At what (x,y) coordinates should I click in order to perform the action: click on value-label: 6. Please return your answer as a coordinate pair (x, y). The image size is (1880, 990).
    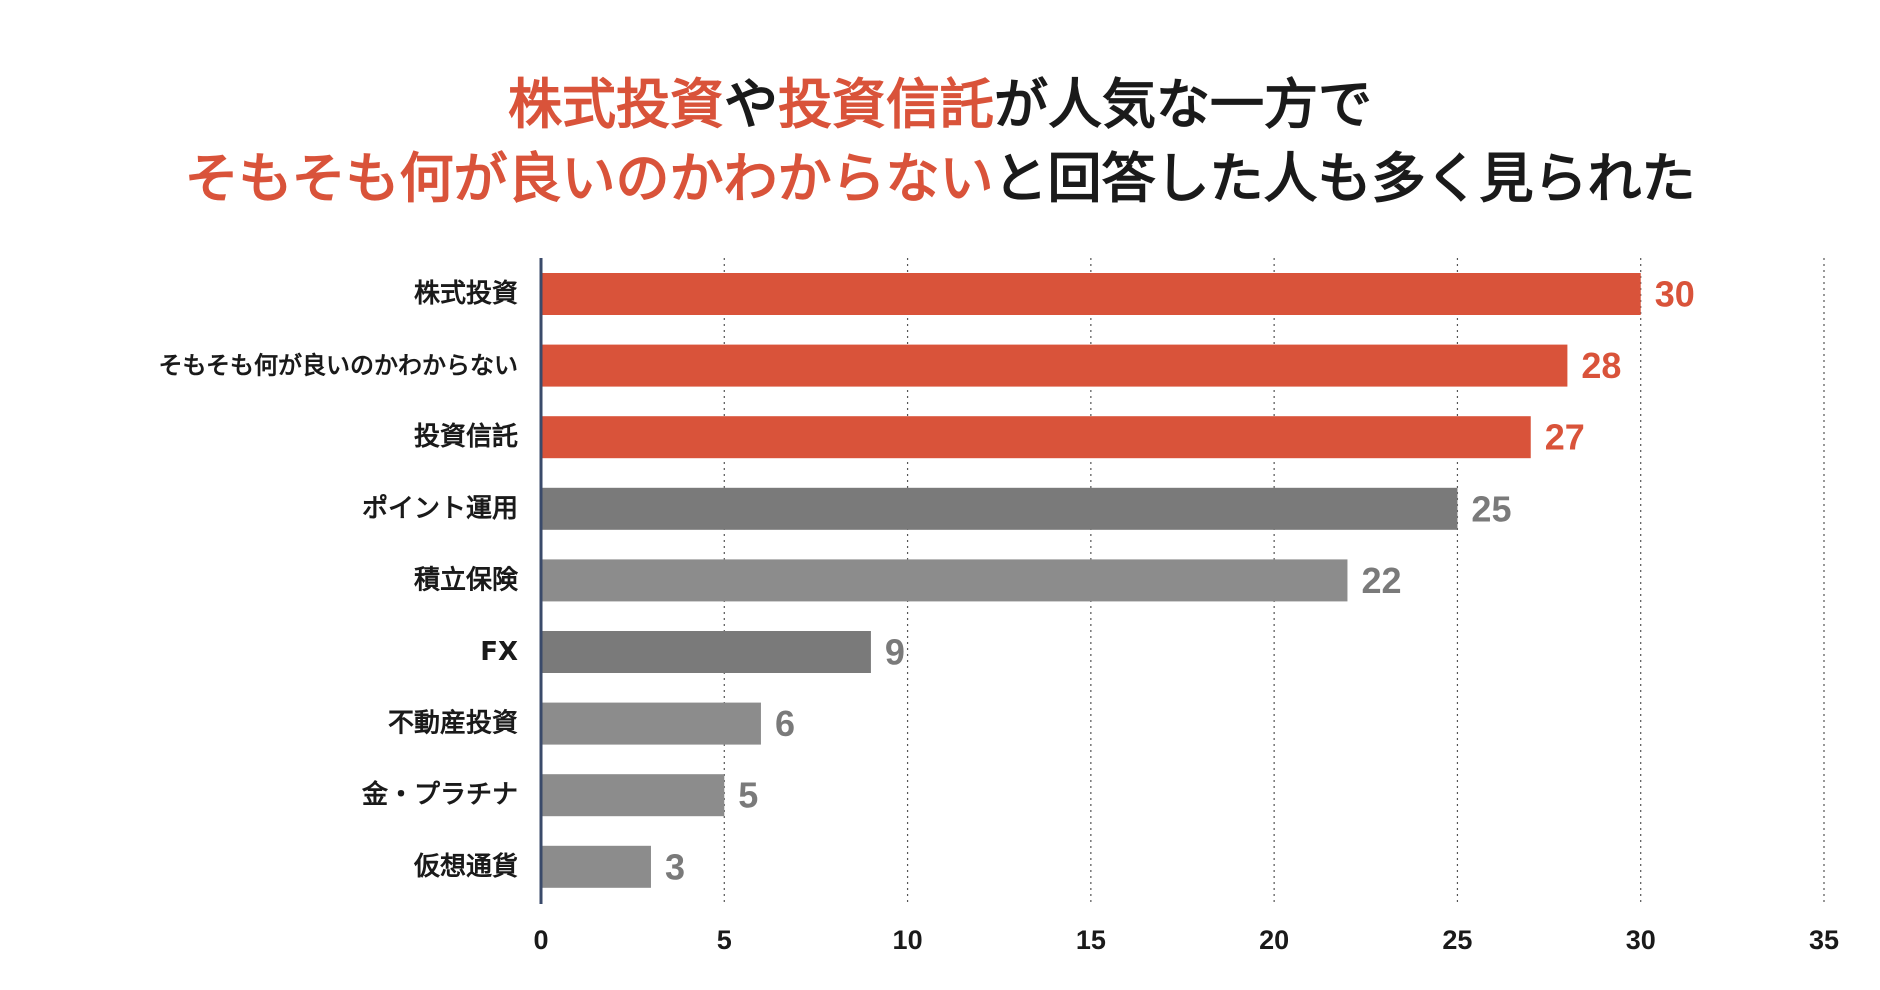
    Looking at the image, I should click on (785, 723).